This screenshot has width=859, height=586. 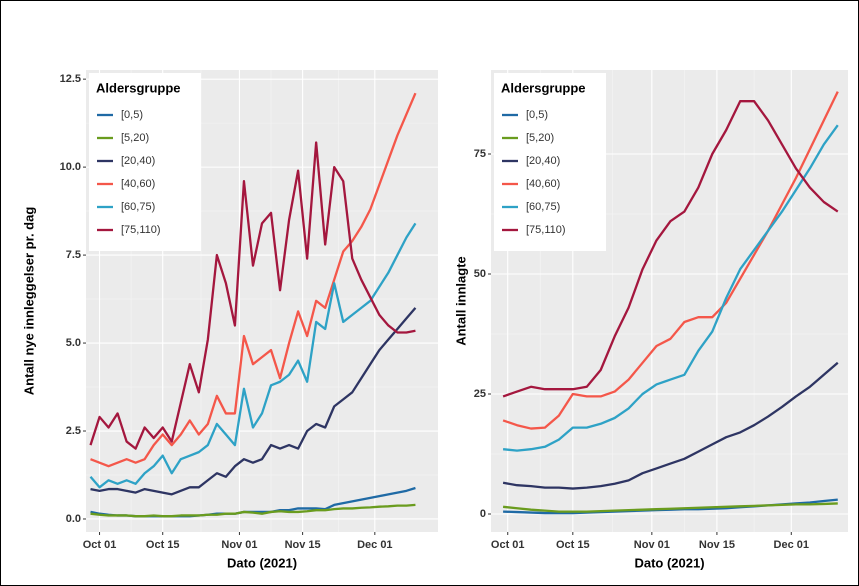 I want to click on y-tick-label: 75, so click(x=480, y=154).